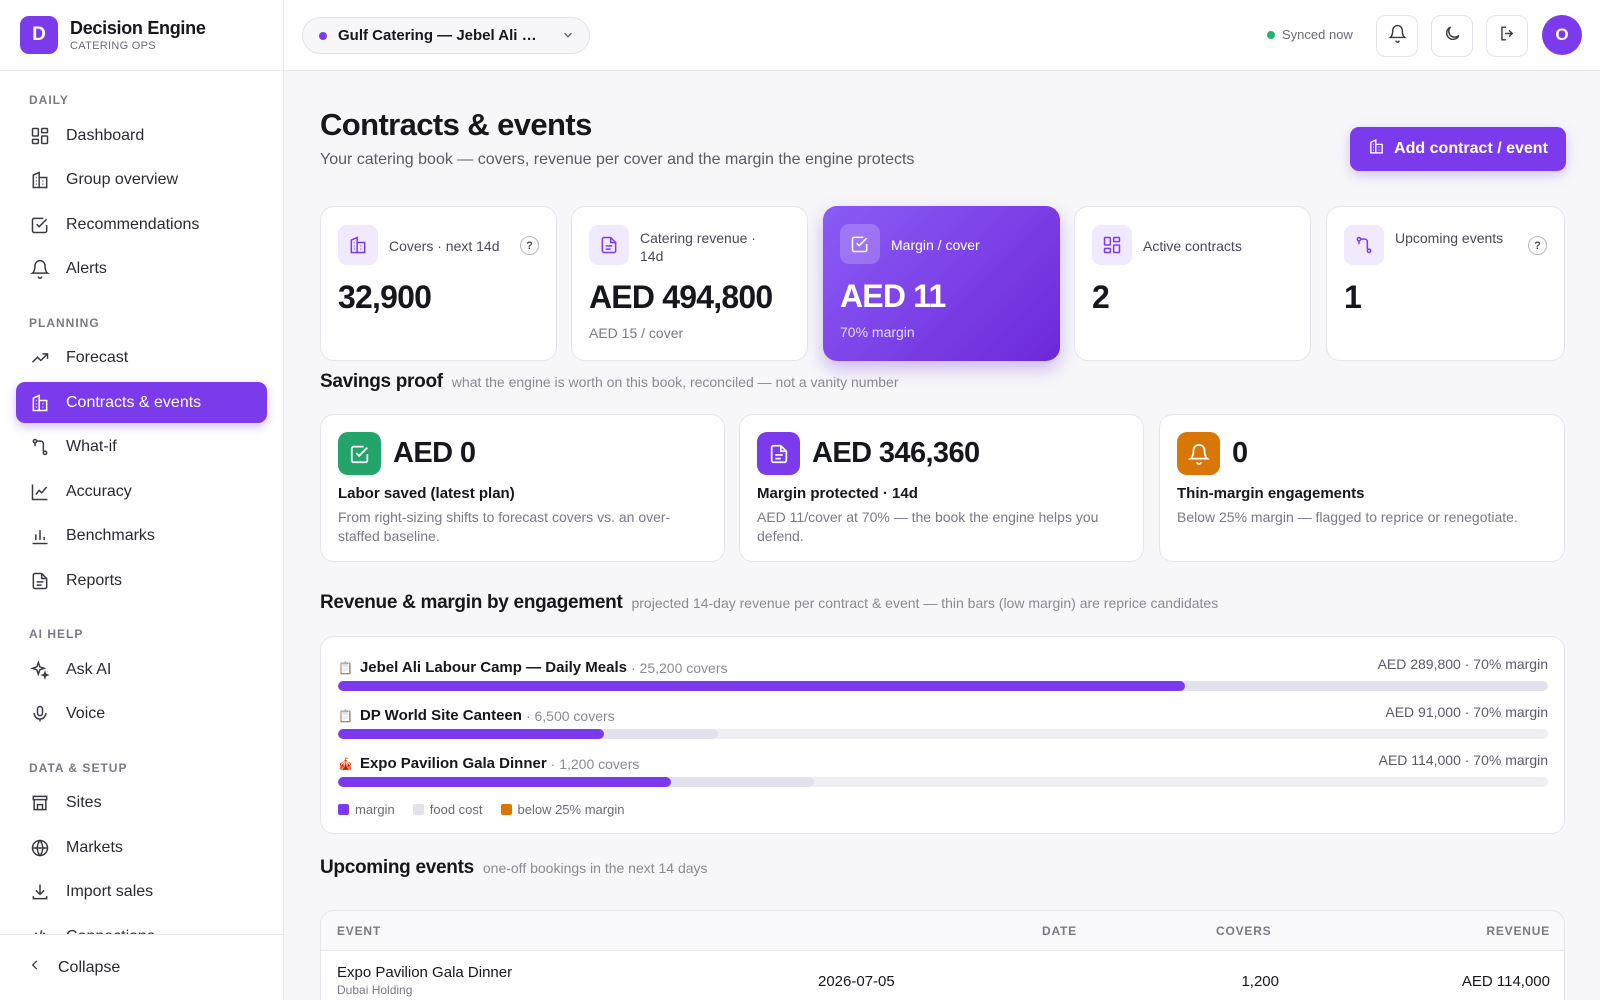  Describe the element at coordinates (141, 847) in the screenshot. I see `sidebar-item-markets: Markets` at that location.